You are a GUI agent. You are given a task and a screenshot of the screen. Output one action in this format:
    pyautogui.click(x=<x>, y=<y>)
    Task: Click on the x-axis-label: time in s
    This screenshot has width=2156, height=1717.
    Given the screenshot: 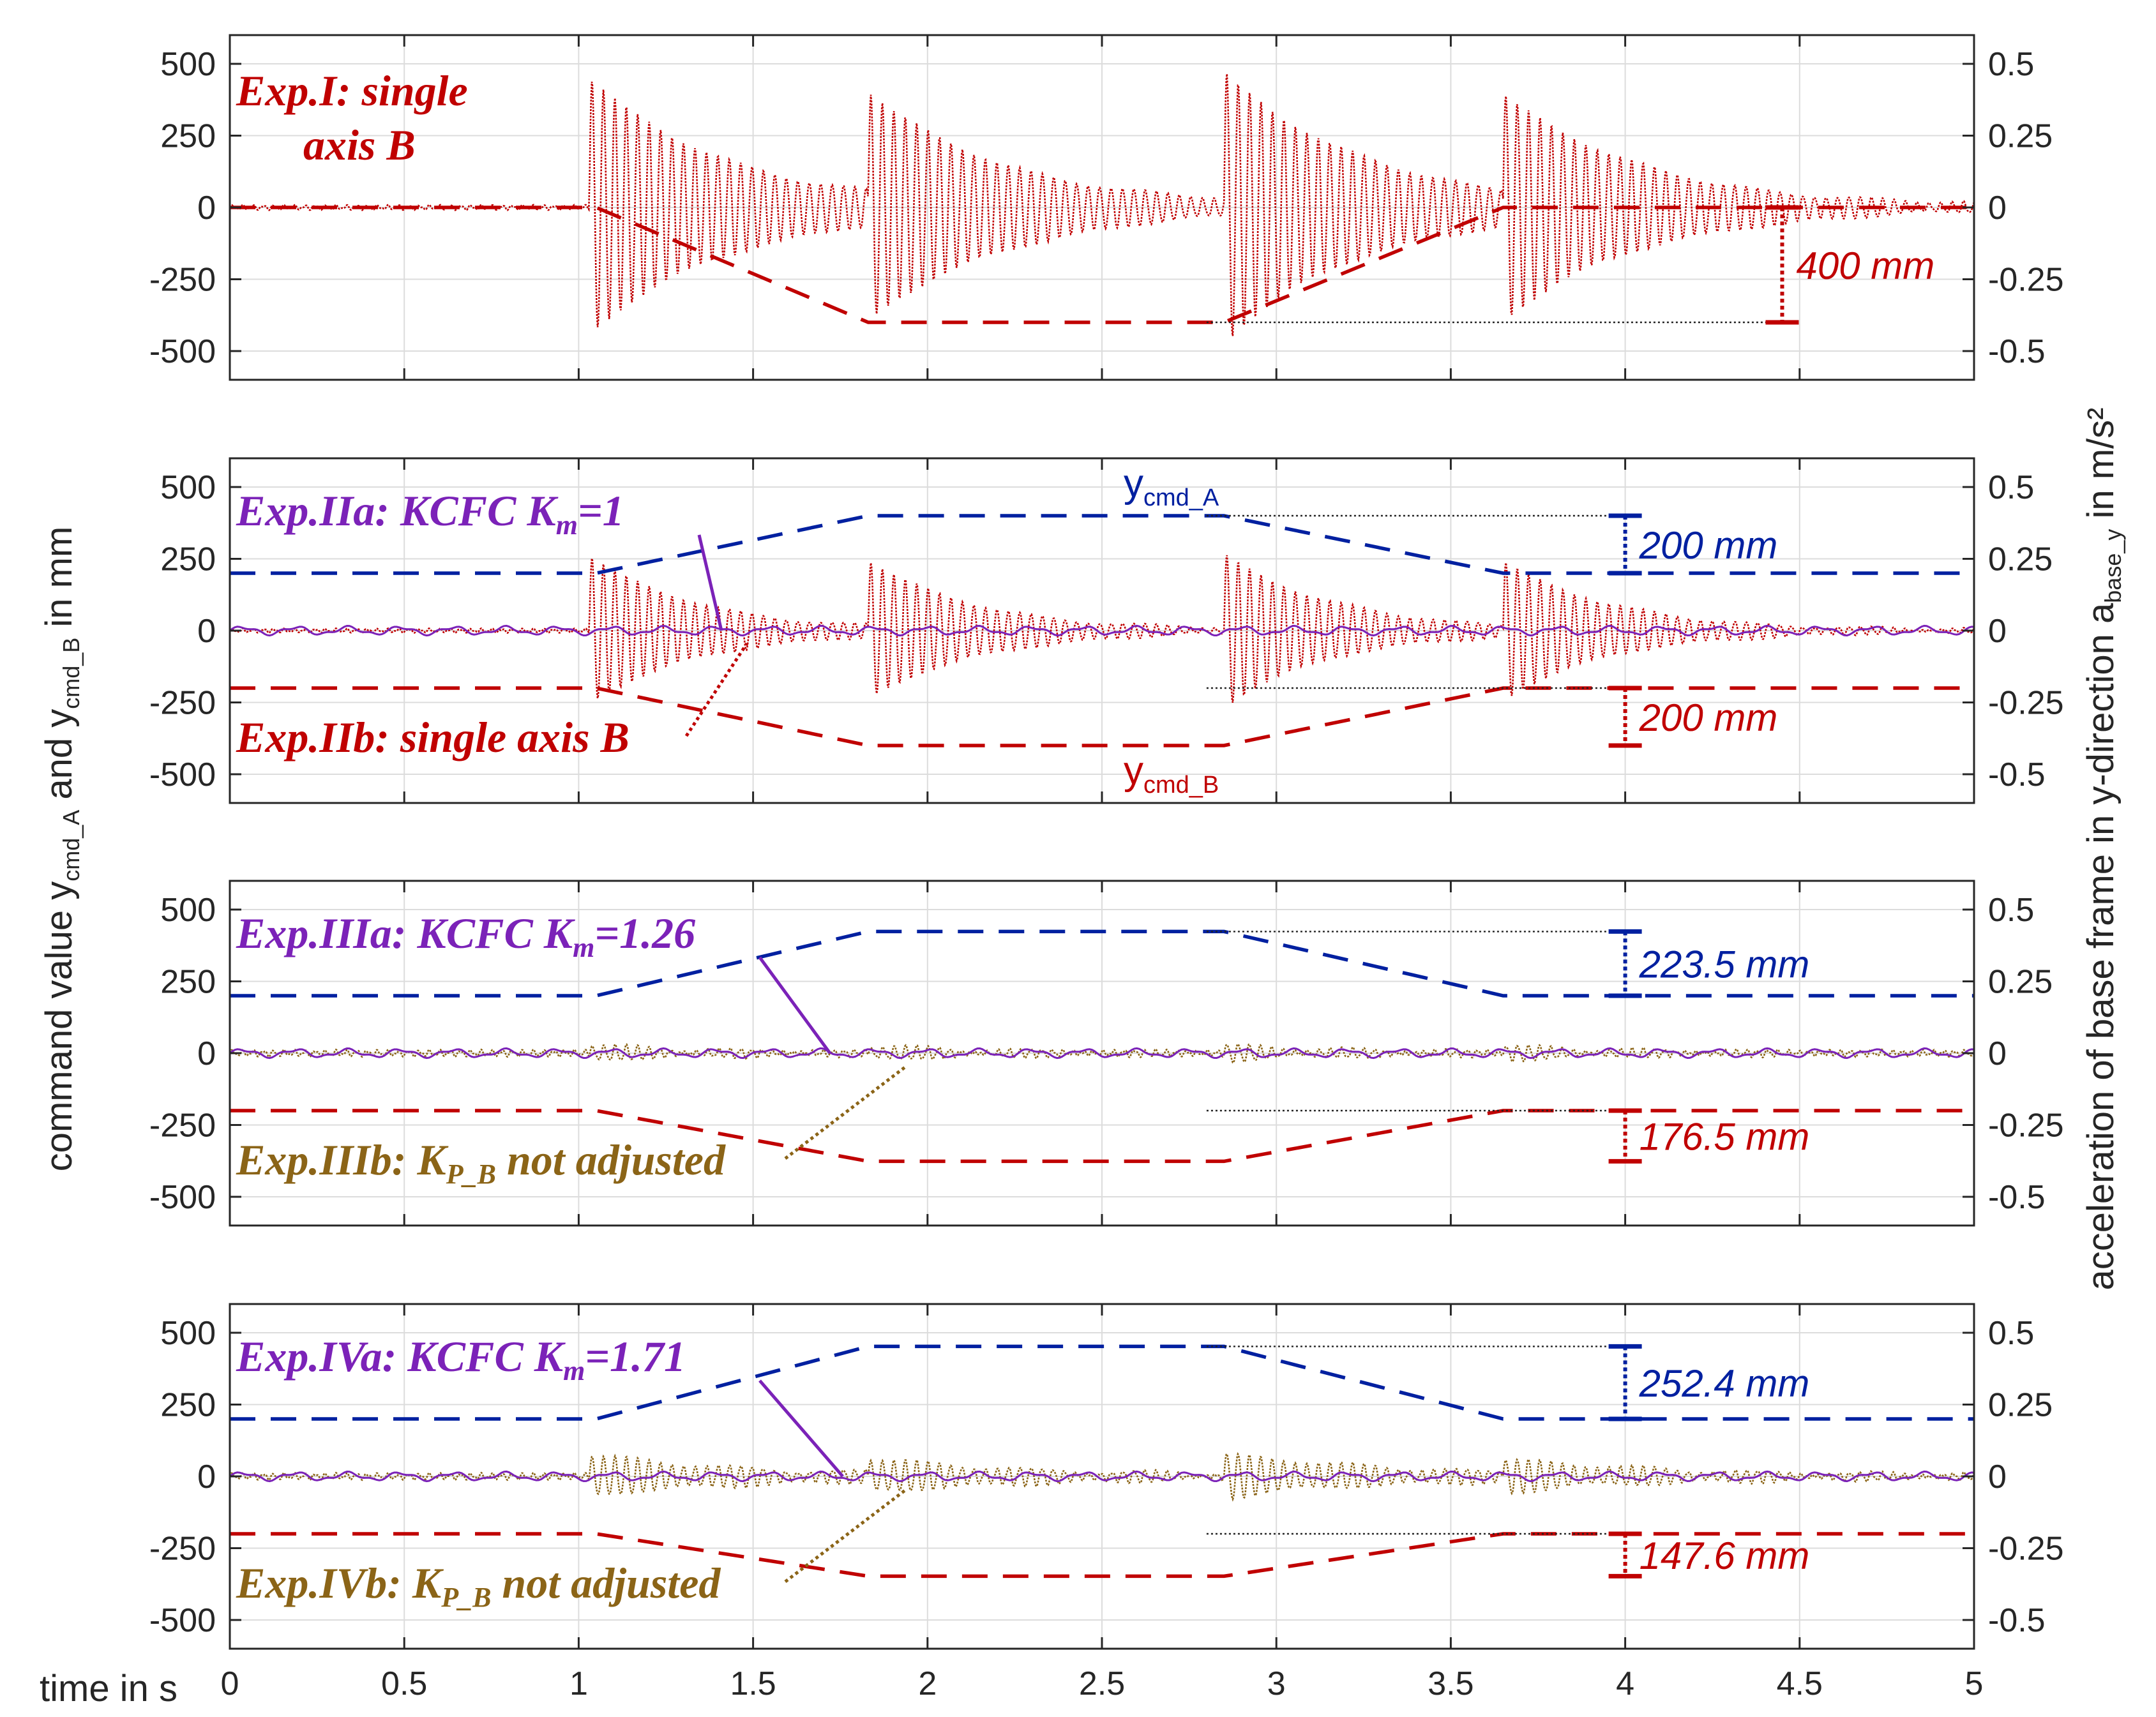 What is the action you would take?
    pyautogui.click(x=108, y=1689)
    